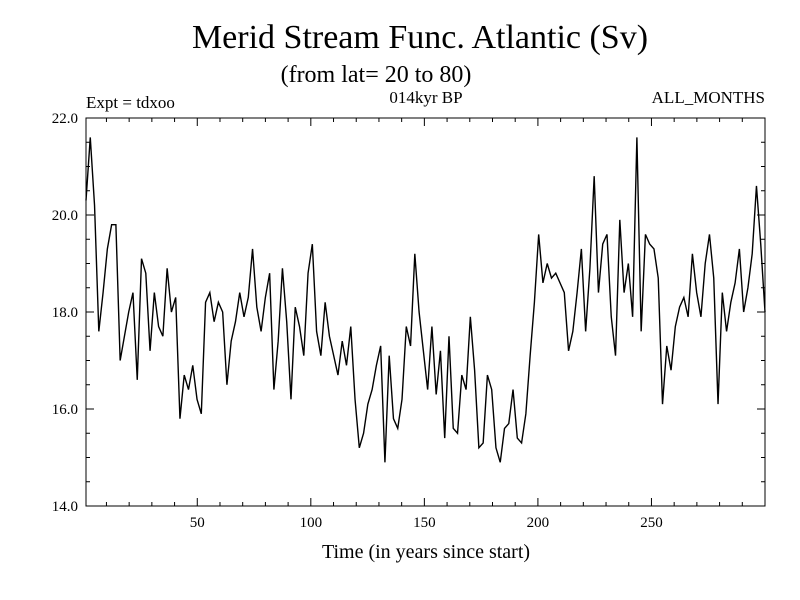  I want to click on y-tick-label: 18.0, so click(65, 313).